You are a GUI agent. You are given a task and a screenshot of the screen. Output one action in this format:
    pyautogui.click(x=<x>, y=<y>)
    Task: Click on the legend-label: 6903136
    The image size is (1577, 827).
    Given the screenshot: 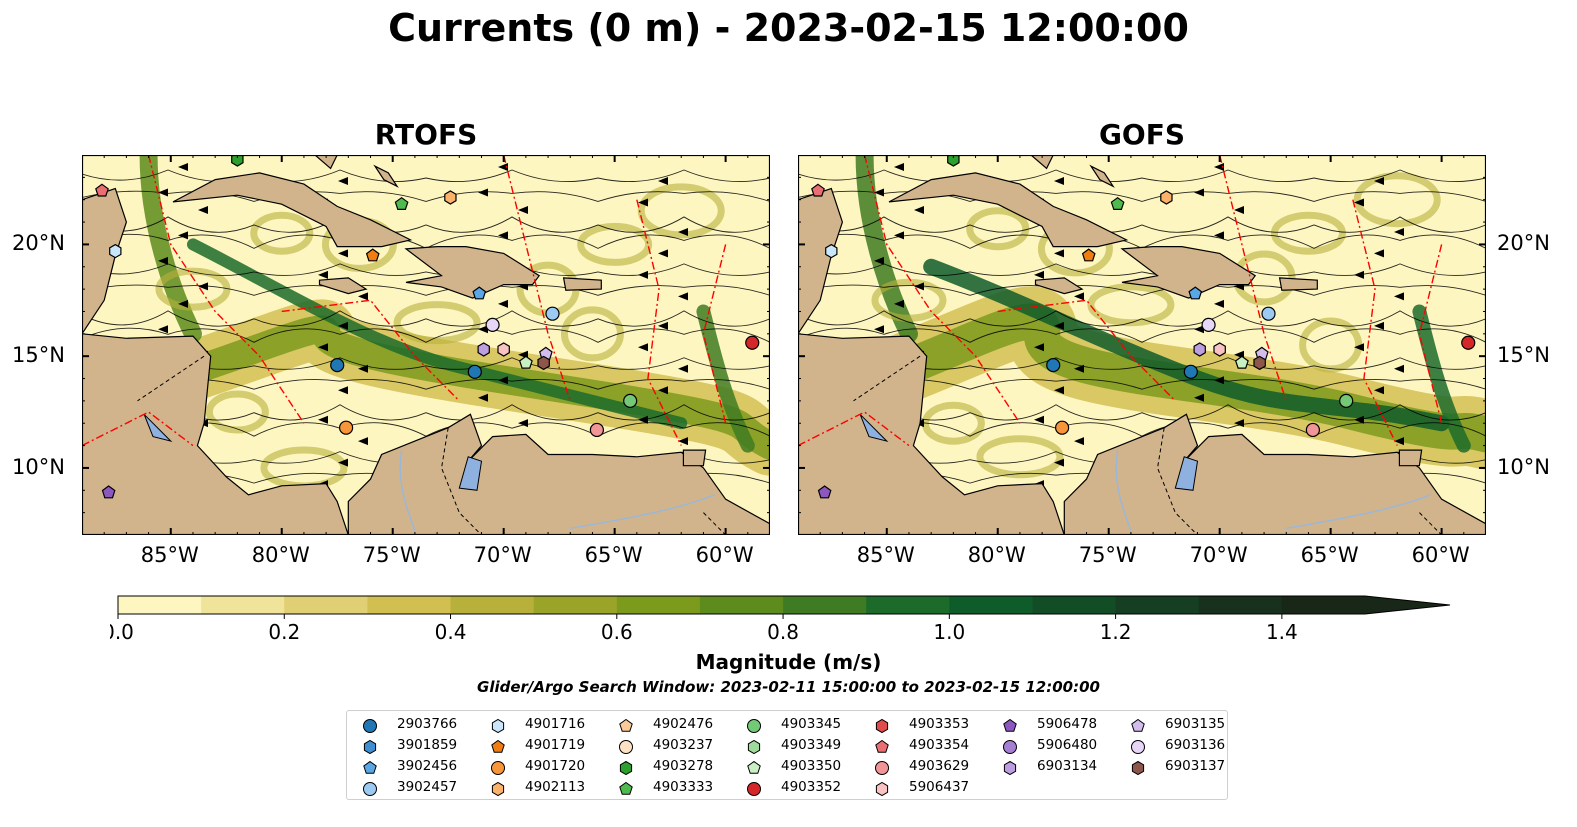 What is the action you would take?
    pyautogui.click(x=1195, y=745)
    